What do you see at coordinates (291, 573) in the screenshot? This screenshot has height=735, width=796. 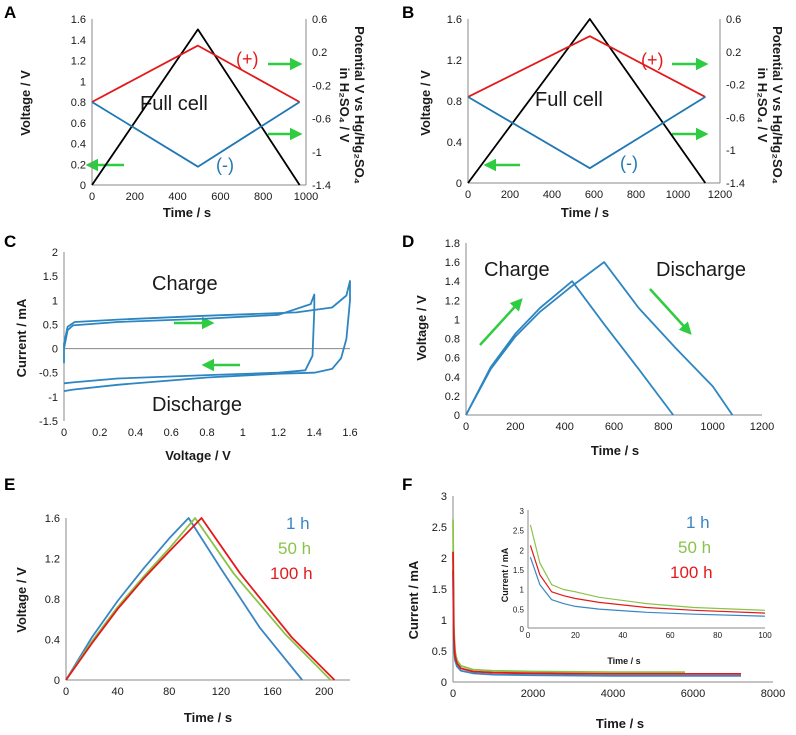 I see `legend-e-100h: 100 h` at bounding box center [291, 573].